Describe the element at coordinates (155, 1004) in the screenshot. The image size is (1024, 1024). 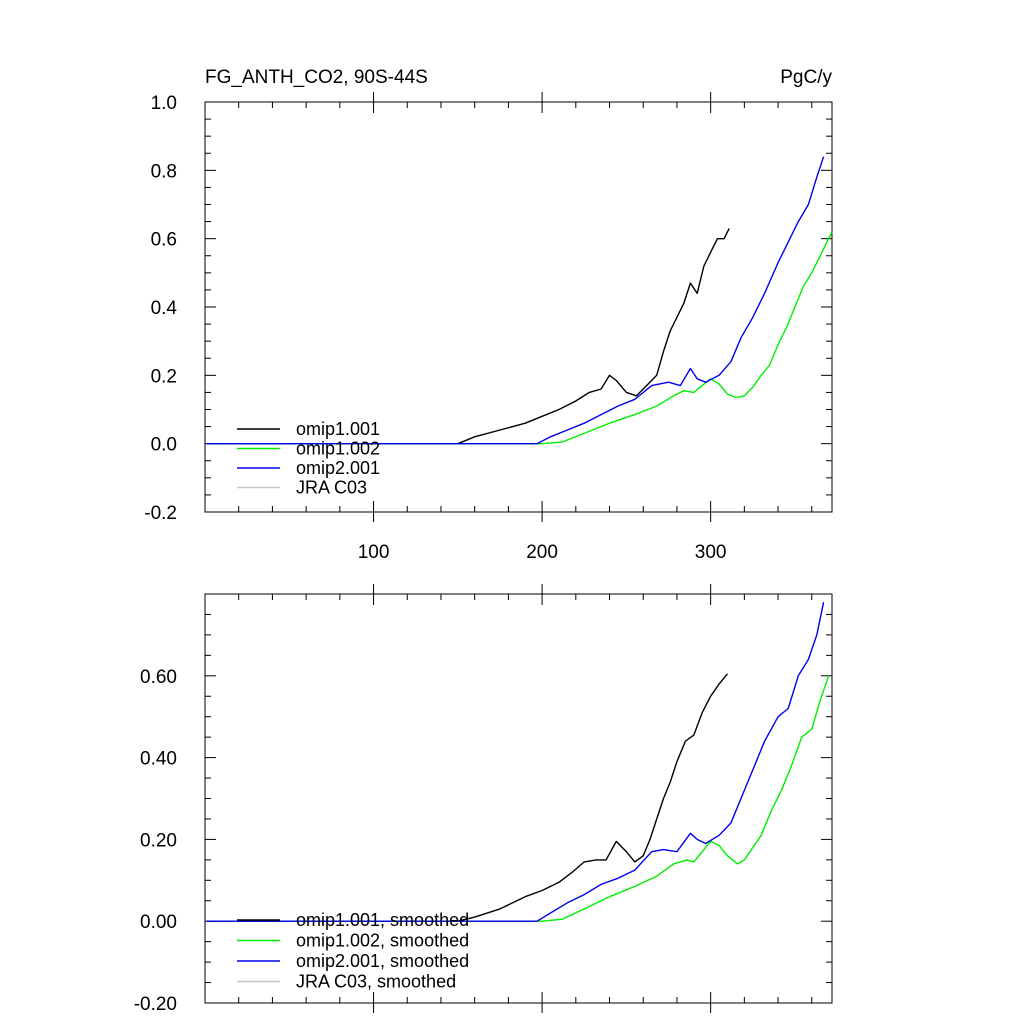
I see `y-tick-label: -0.20` at that location.